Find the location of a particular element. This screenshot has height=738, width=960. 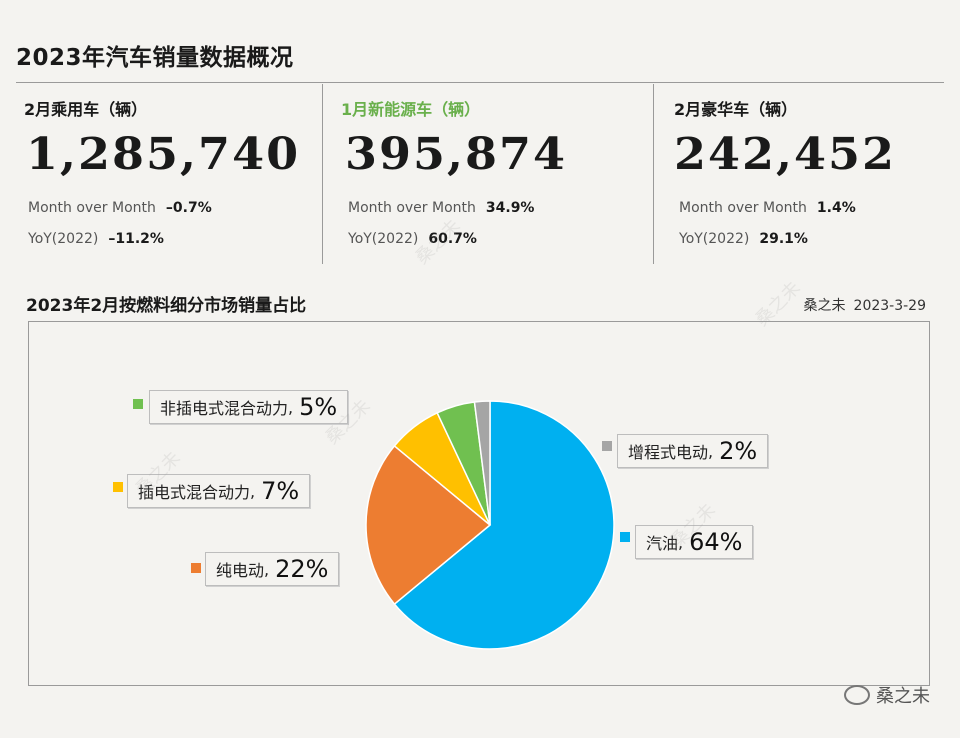

metric-value: 242,452 is located at coordinates (785, 154).